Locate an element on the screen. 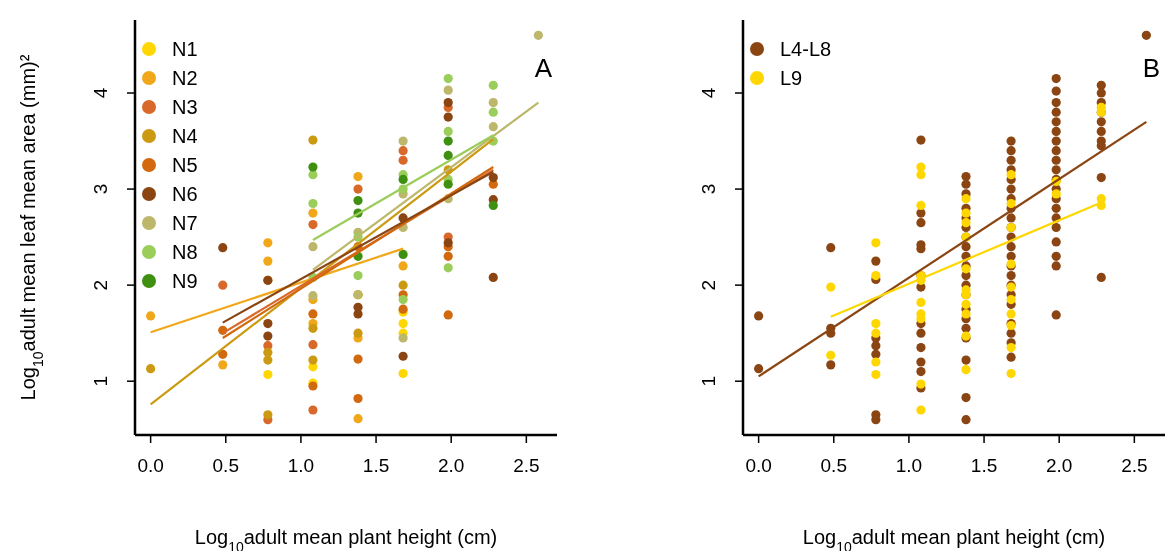 Image resolution: width=1165 pixels, height=551 pixels. legend-label: N5 is located at coordinates (185, 165).